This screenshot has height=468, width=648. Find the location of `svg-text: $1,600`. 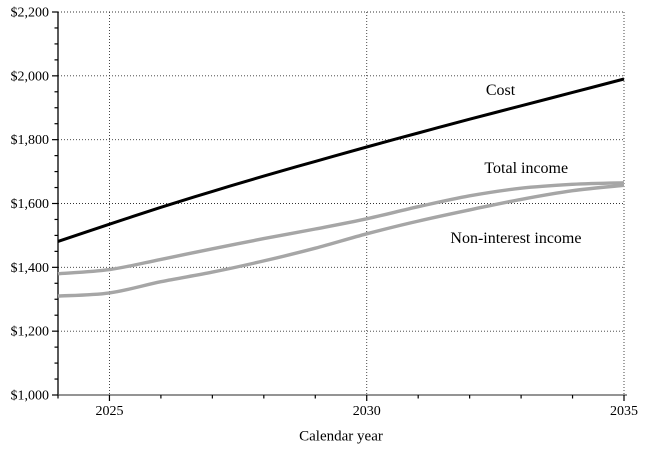

svg-text: $1,600 is located at coordinates (30, 204).